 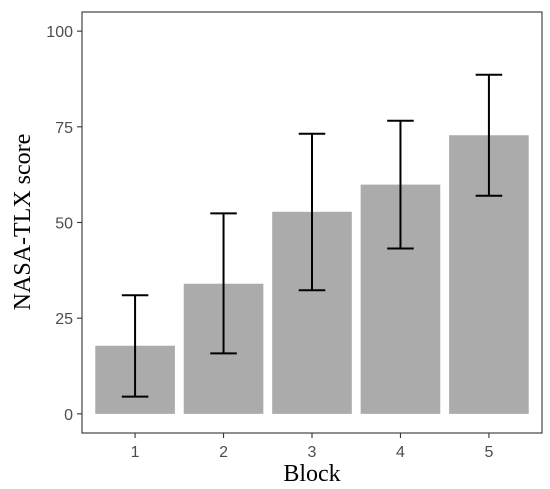 I want to click on y-tick-label-0: 0, so click(x=68, y=415).